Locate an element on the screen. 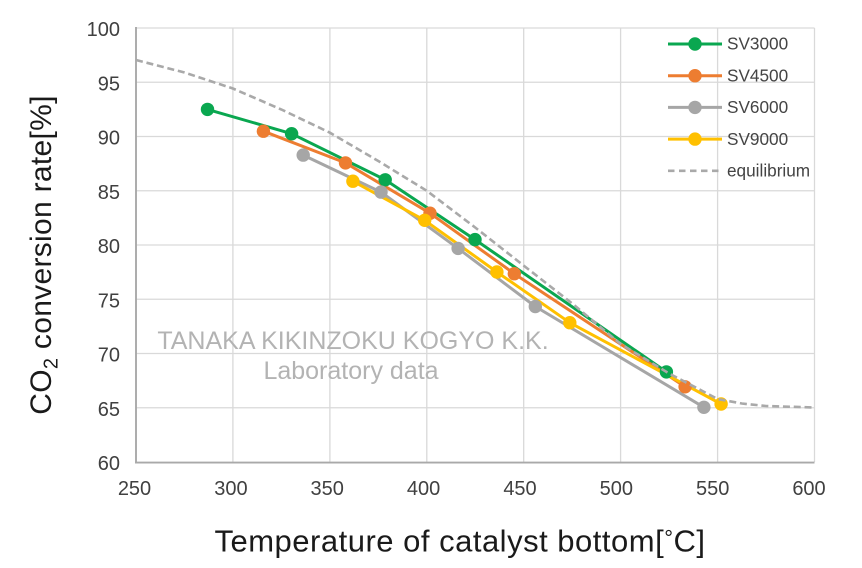 This screenshot has height=568, width=862. svg-text: 300 is located at coordinates (230, 489).